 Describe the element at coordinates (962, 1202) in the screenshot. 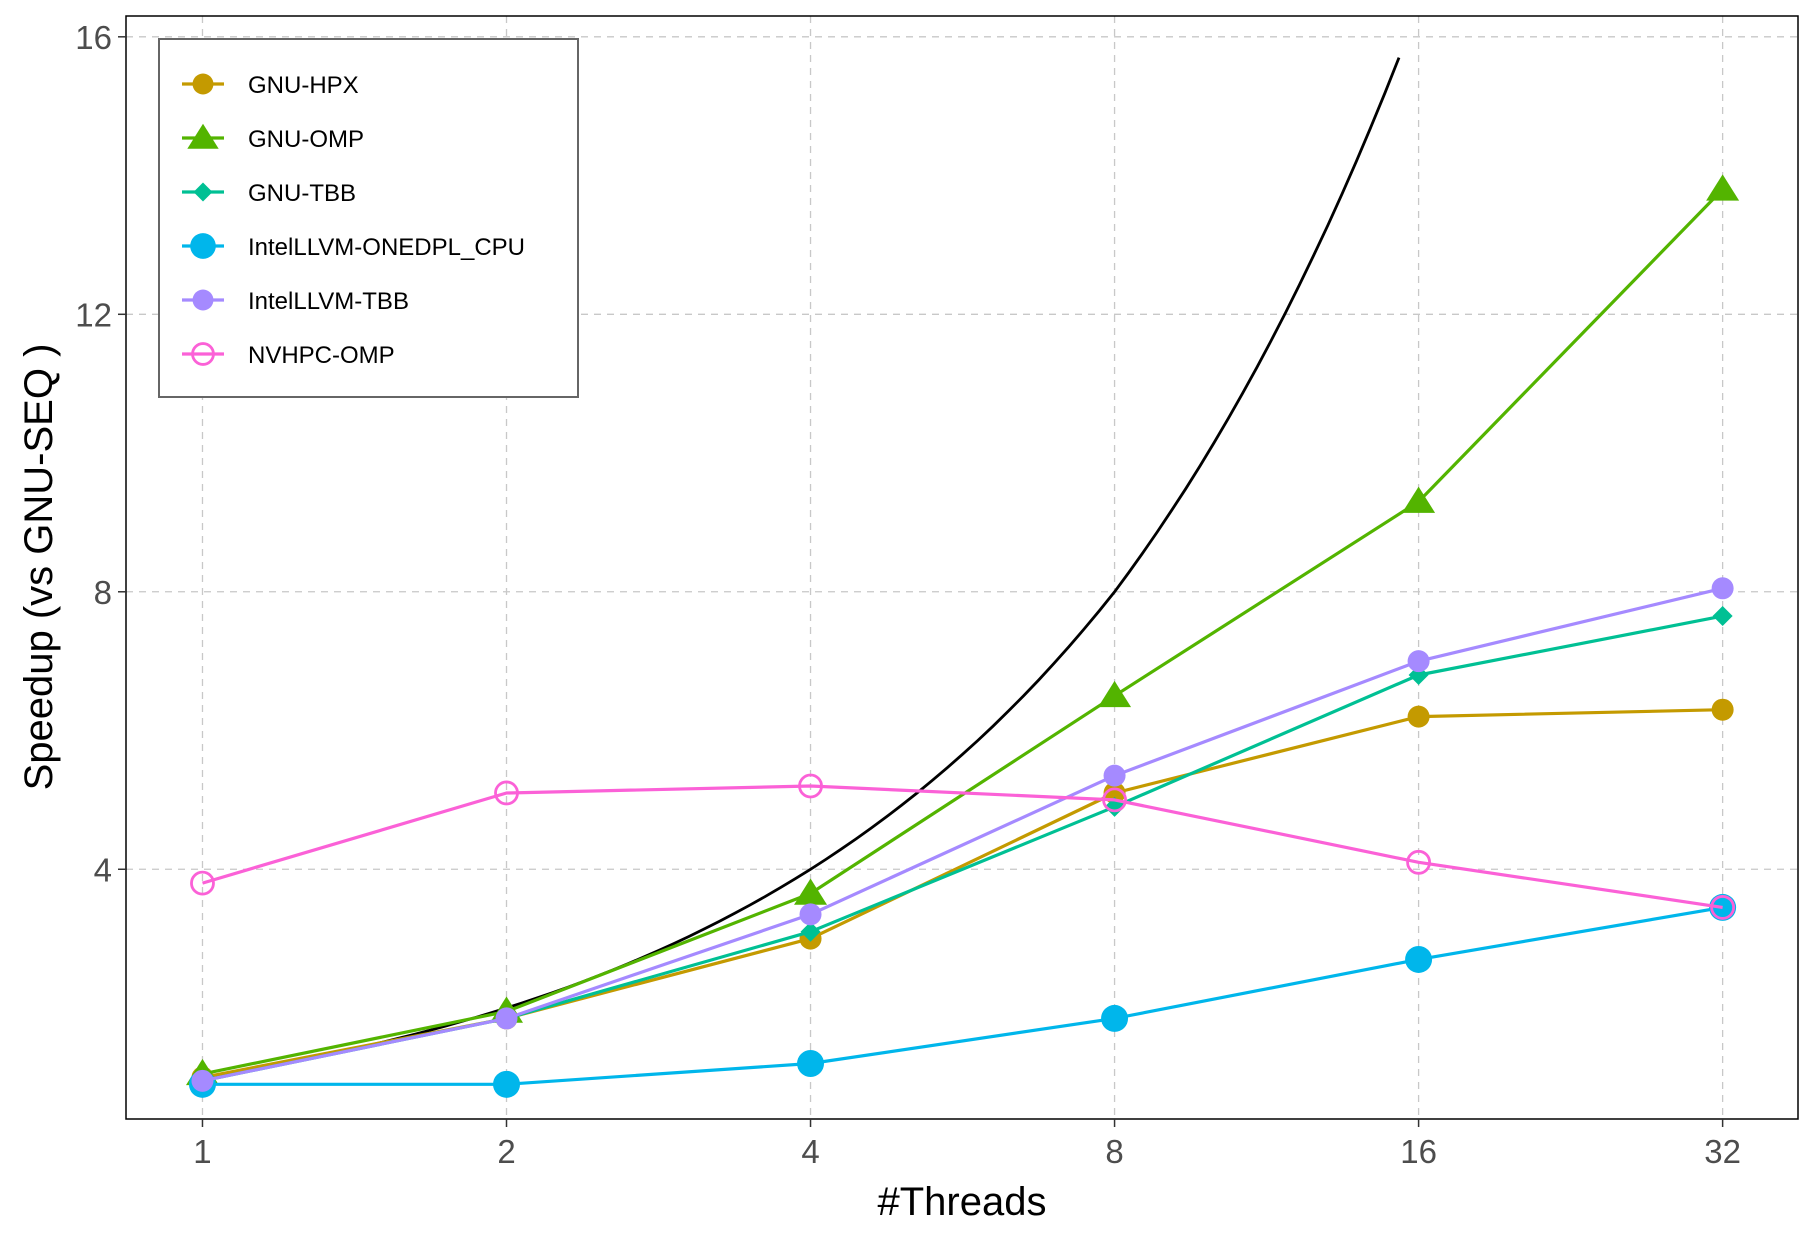

I see `x-axis-title: #Threads` at that location.